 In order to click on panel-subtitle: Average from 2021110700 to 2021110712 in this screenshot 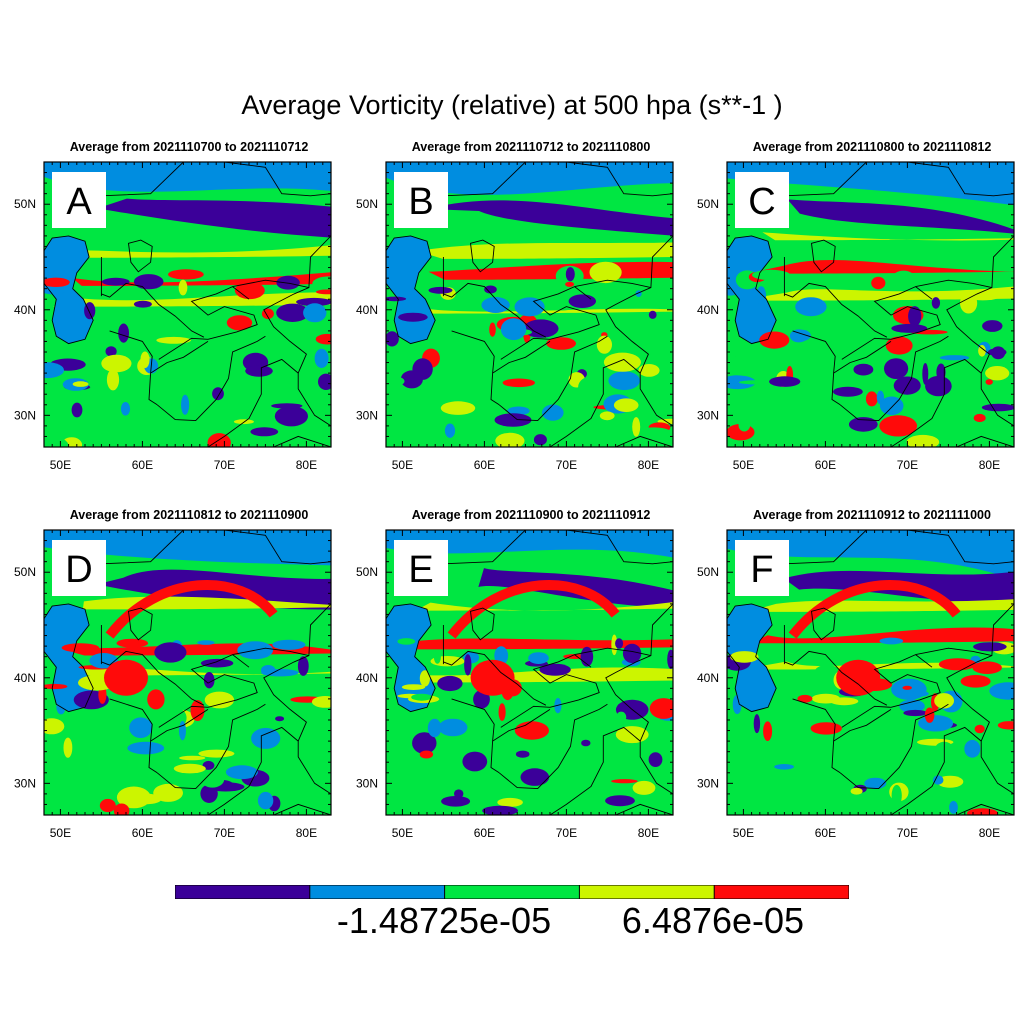, I will do `click(189, 147)`.